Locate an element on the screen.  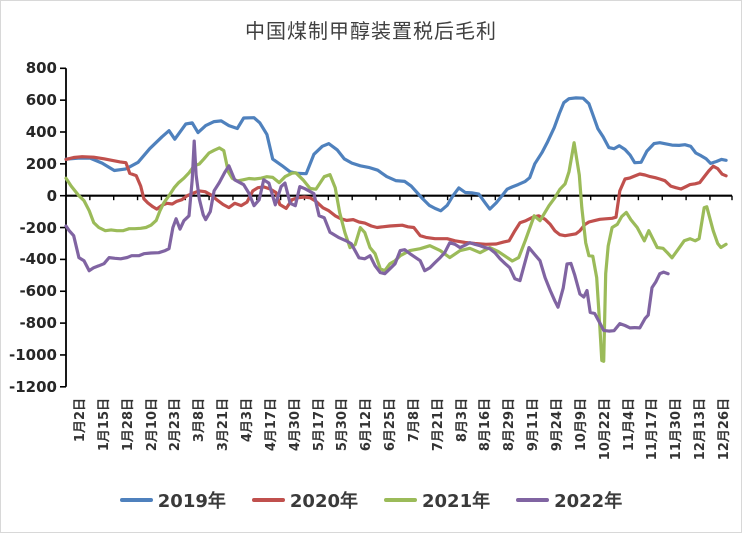
y-axis-label: 400 is located at coordinates (41, 132).